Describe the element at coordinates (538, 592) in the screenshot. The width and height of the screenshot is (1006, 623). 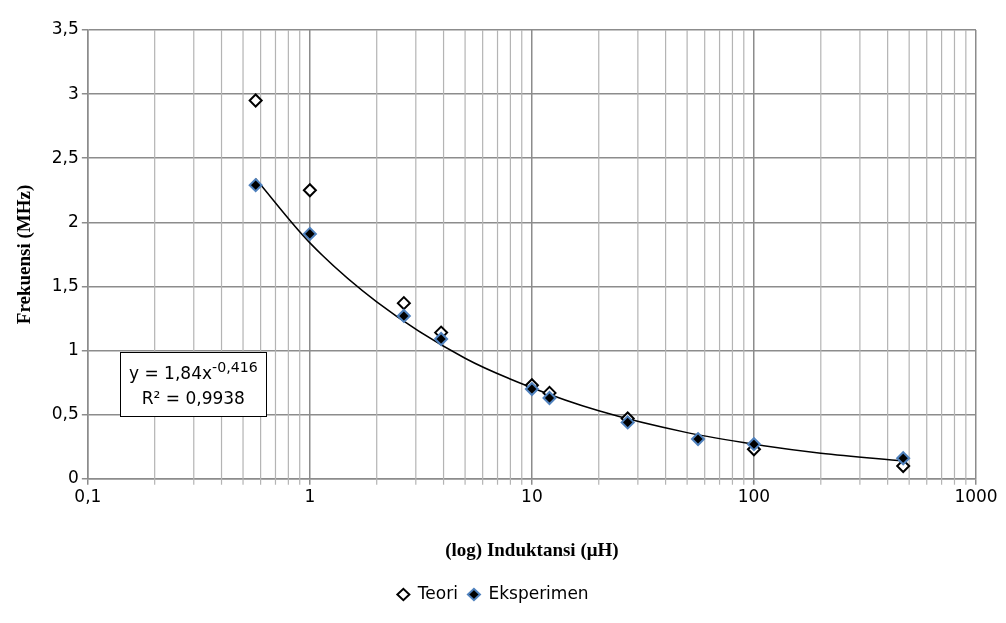
I see `legend-label: Eksperimen` at that location.